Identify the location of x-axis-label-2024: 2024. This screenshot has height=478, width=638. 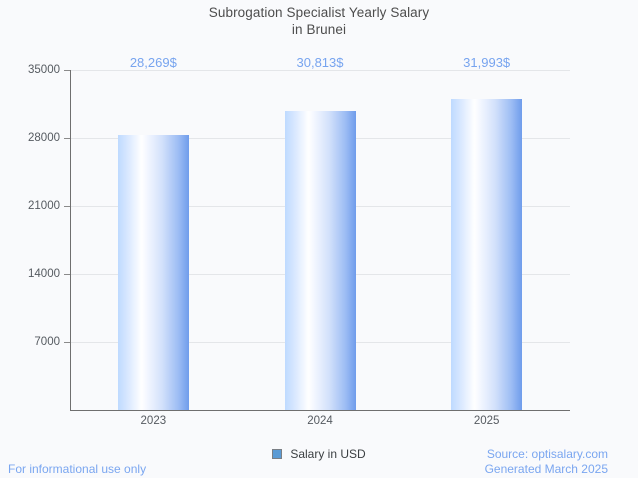
(320, 421).